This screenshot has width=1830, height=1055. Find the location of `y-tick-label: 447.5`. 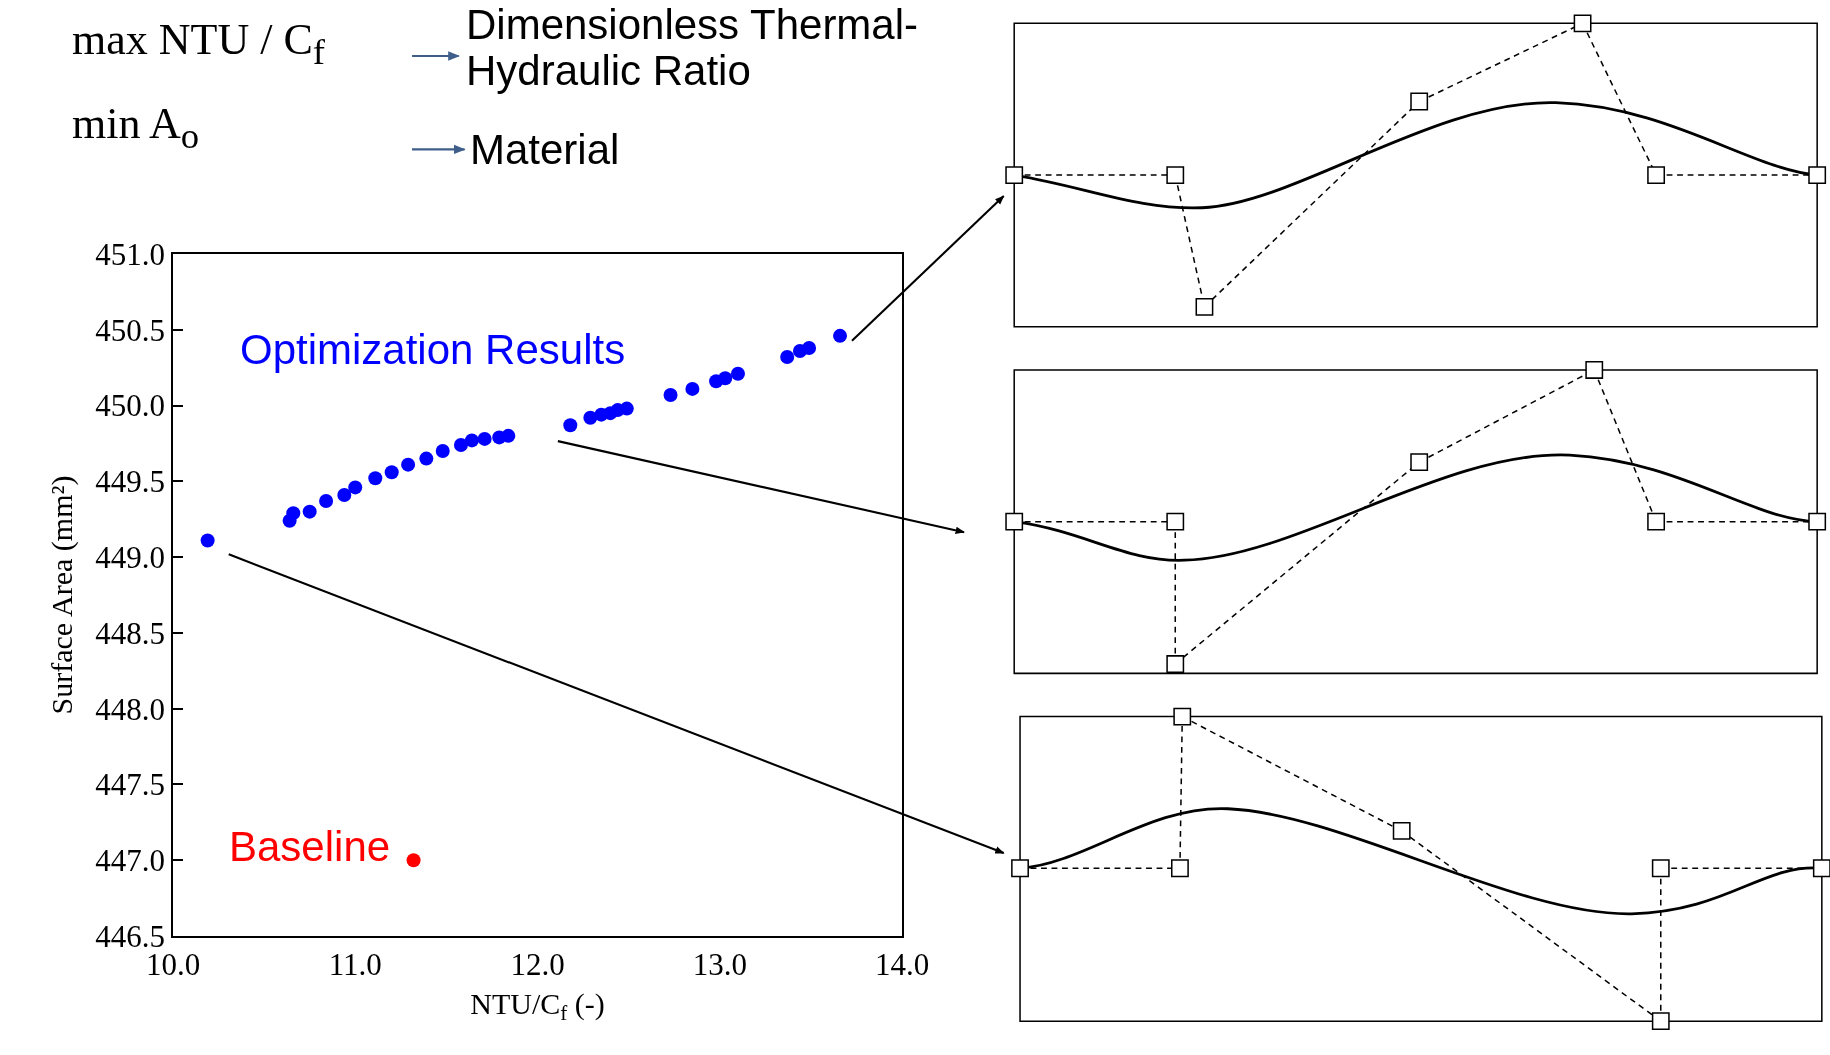

y-tick-label: 447.5 is located at coordinates (130, 785).